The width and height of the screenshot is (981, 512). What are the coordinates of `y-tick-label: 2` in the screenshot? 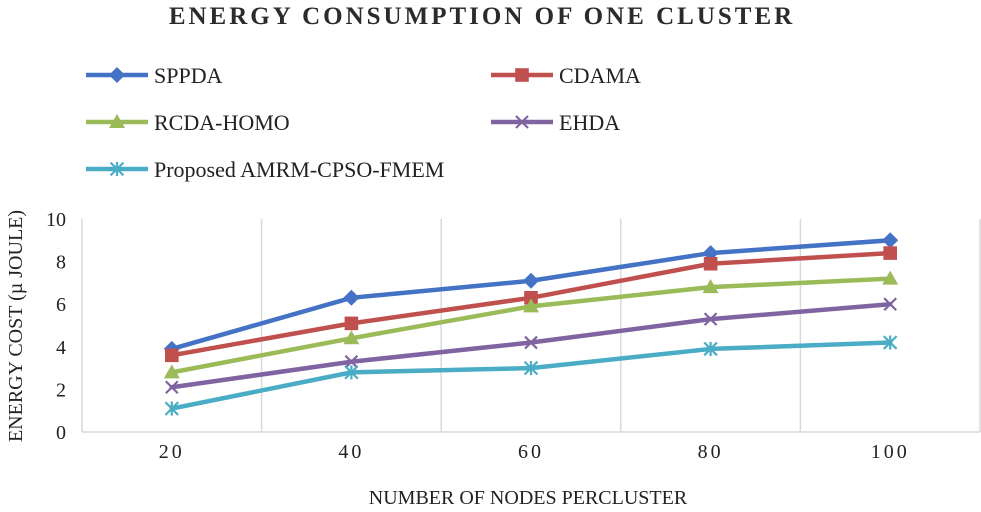 It's located at (61, 390).